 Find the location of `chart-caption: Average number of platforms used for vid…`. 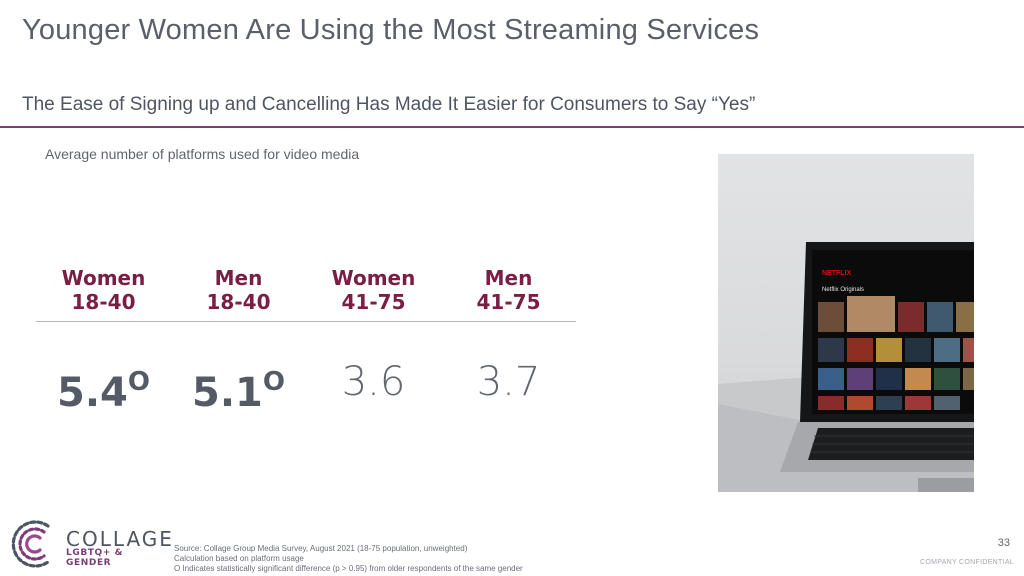

chart-caption: Average number of platforms used for vid… is located at coordinates (202, 154).